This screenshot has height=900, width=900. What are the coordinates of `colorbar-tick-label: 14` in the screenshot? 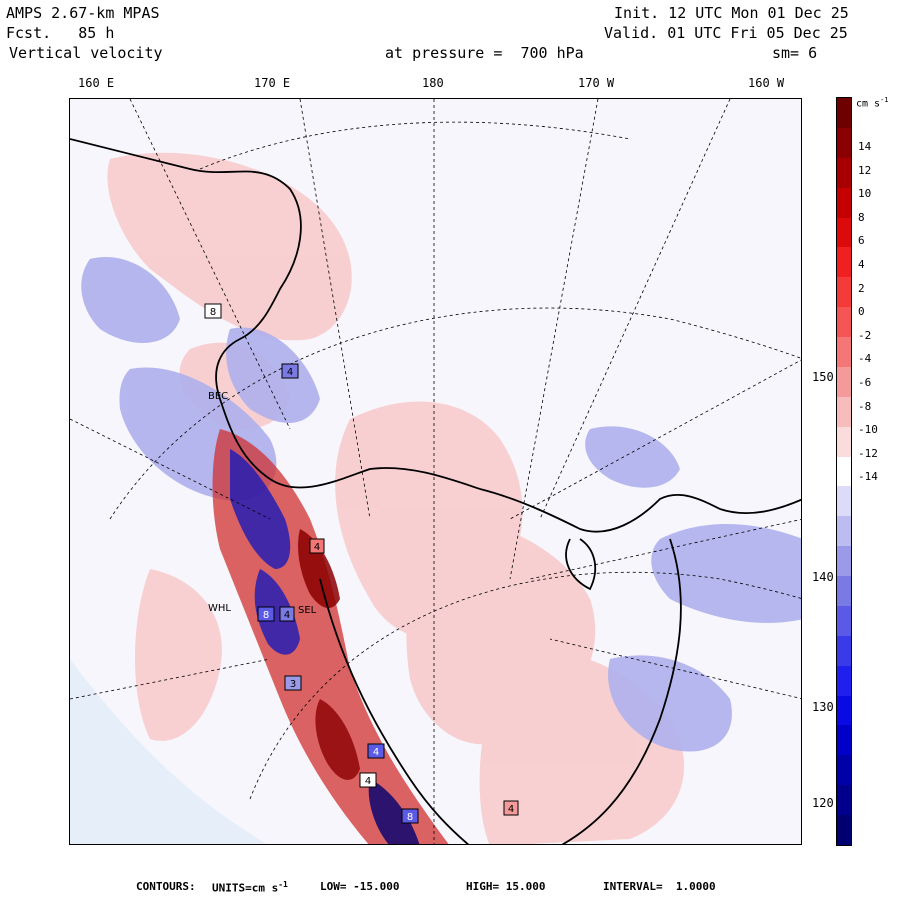 It's located at (865, 146).